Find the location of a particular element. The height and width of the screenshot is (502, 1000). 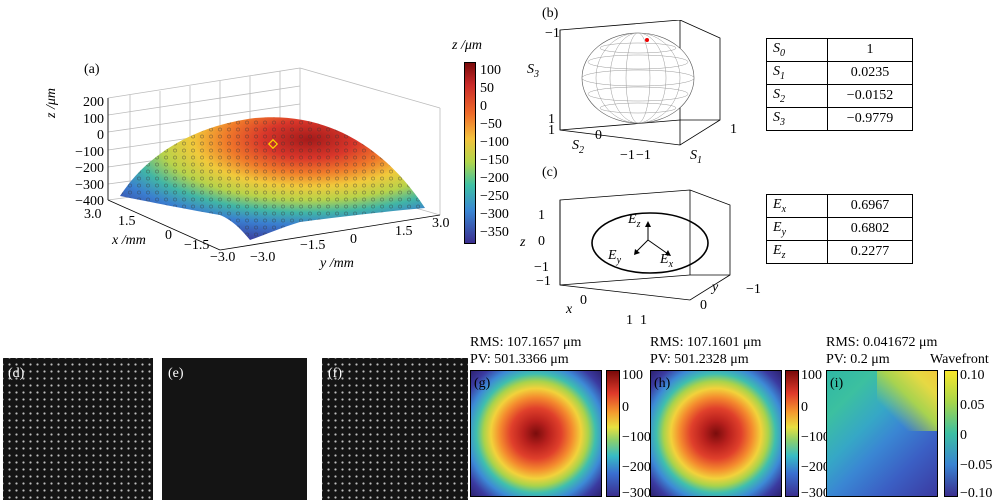

s1-tick: 1 is located at coordinates (733, 129).